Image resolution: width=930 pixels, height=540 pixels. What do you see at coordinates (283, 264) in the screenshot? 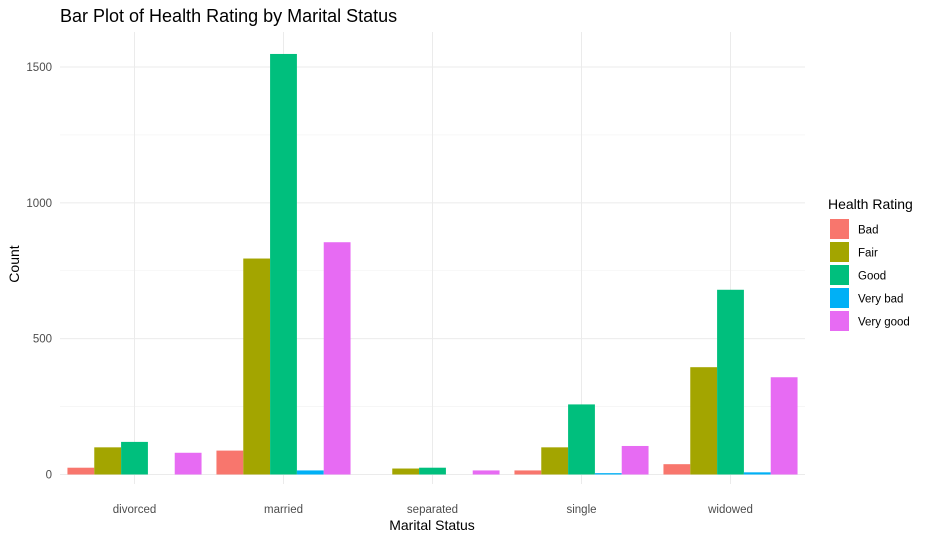
I see `bar-married-good` at bounding box center [283, 264].